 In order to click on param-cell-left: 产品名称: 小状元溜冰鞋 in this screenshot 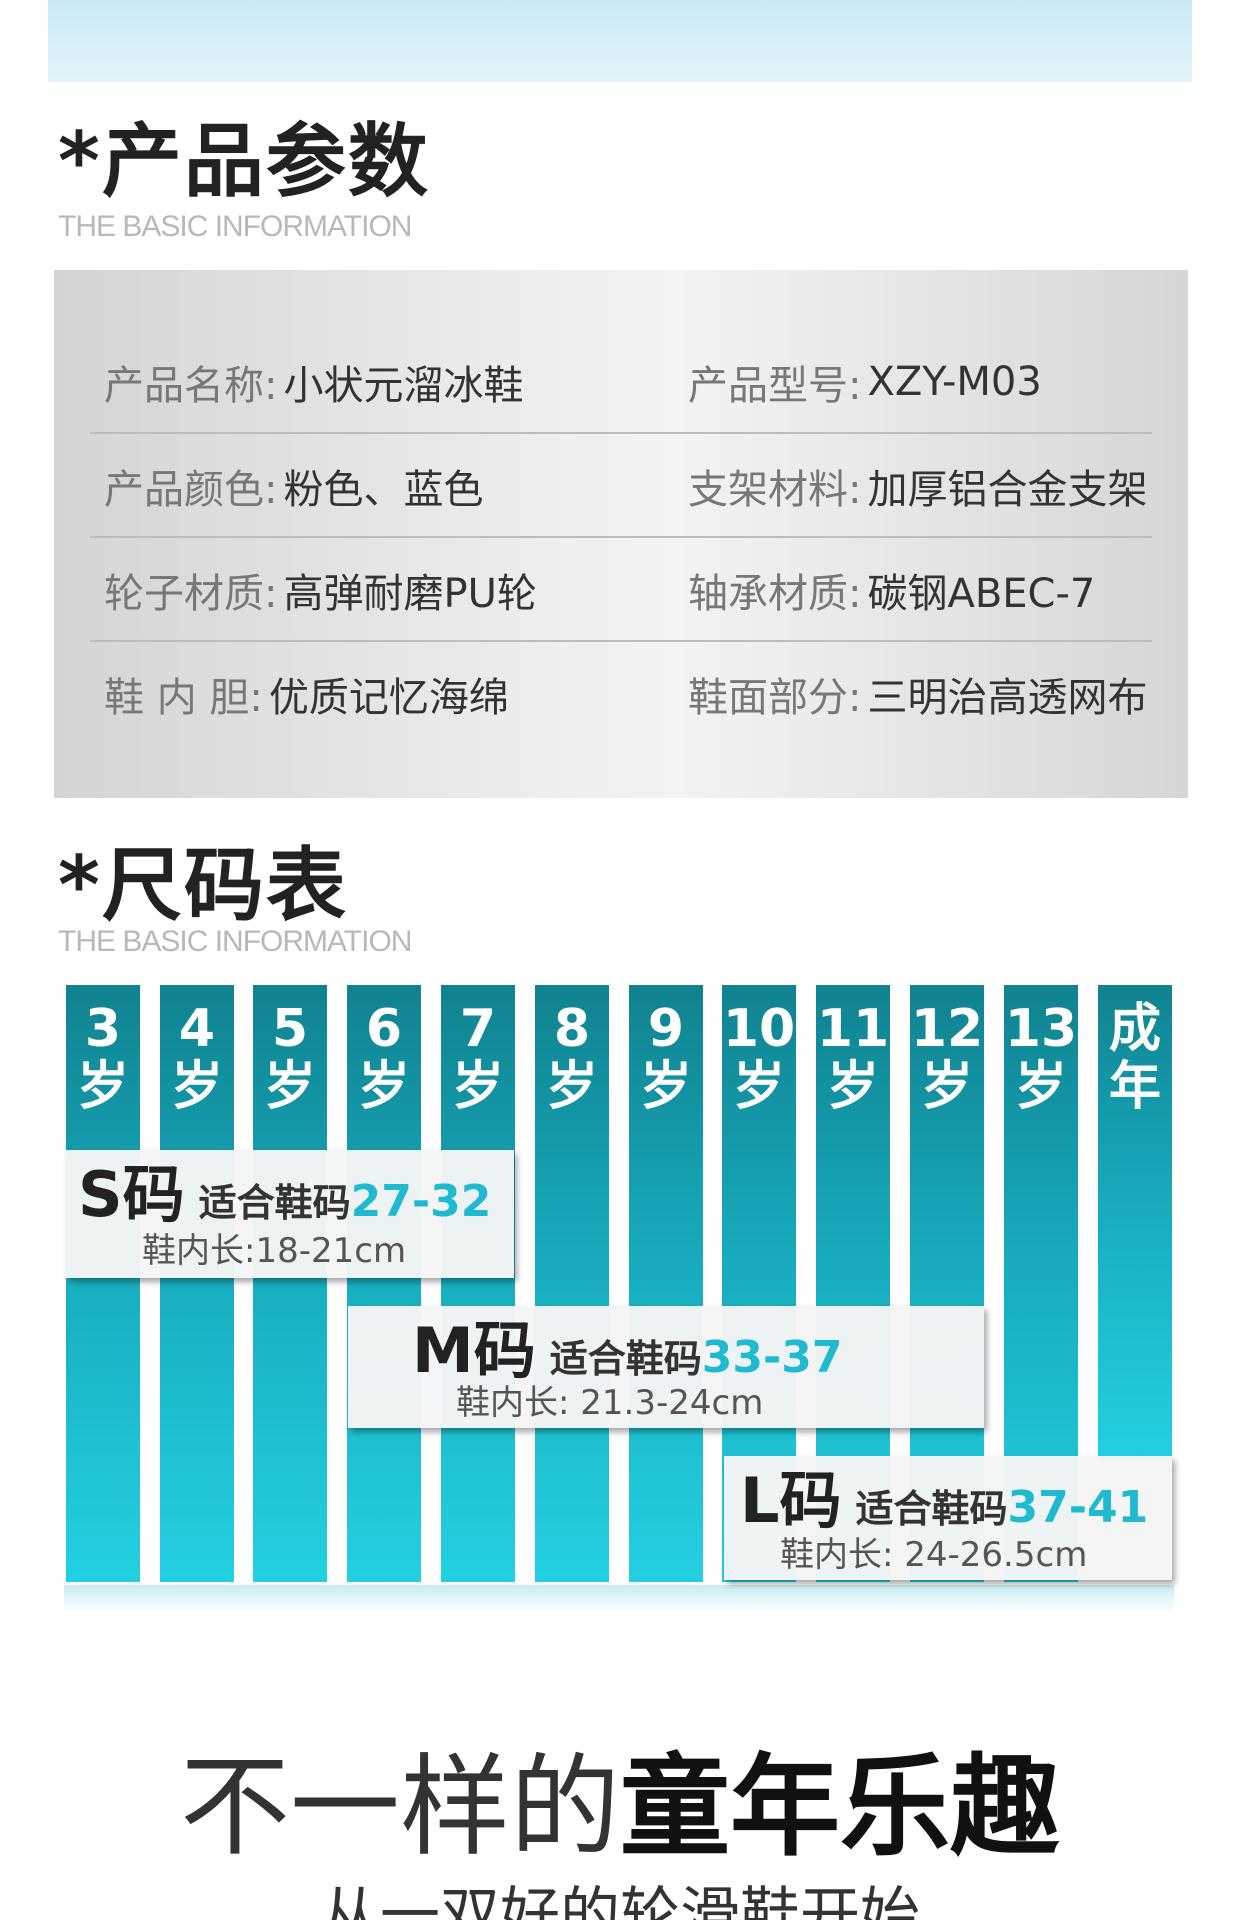, I will do `click(313, 382)`.